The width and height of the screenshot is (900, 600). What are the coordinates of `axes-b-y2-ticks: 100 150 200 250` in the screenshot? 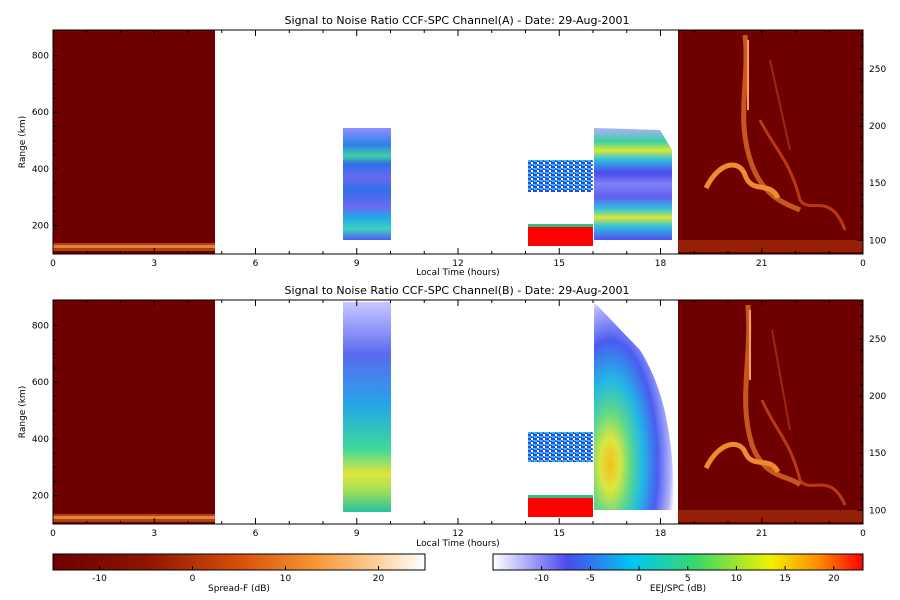 It's located at (871, 410).